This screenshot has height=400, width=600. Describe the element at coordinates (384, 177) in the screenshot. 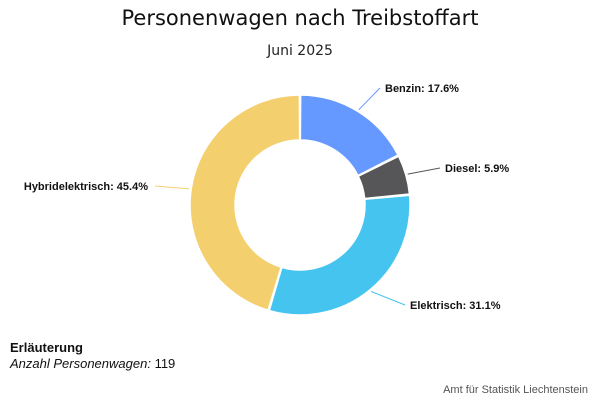

I see `slice-diesel` at that location.